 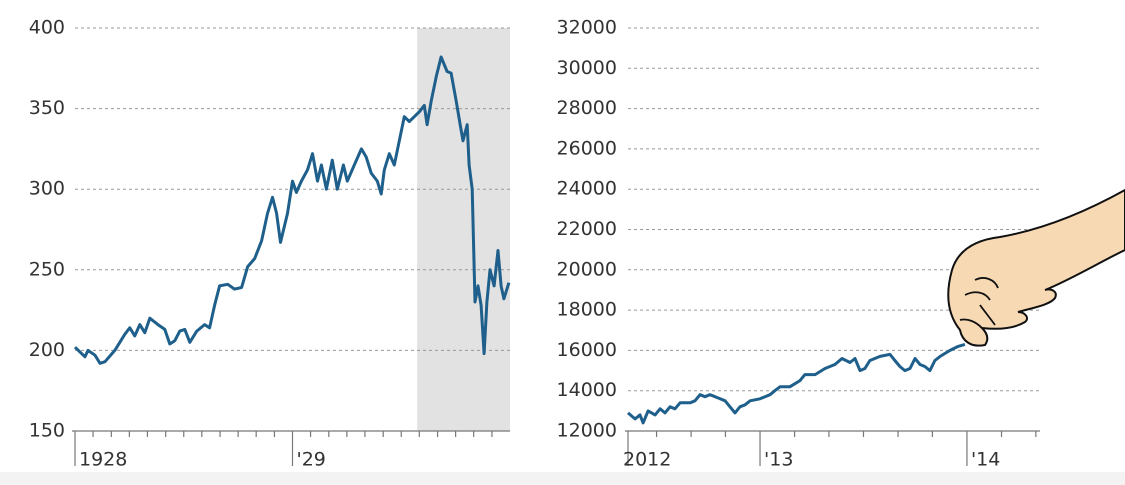 What do you see at coordinates (587, 431) in the screenshot?
I see `y-tick-label: 12000` at bounding box center [587, 431].